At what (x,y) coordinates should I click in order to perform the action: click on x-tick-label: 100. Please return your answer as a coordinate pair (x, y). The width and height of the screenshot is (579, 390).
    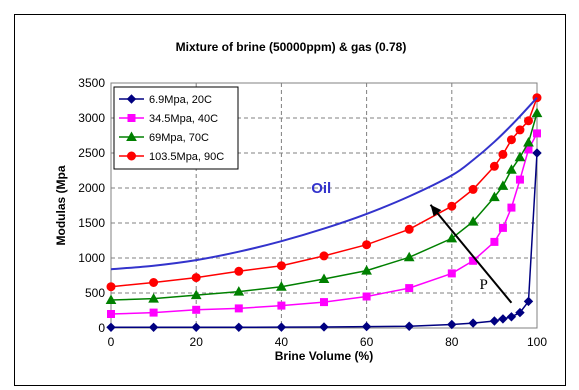
    Looking at the image, I should click on (537, 342).